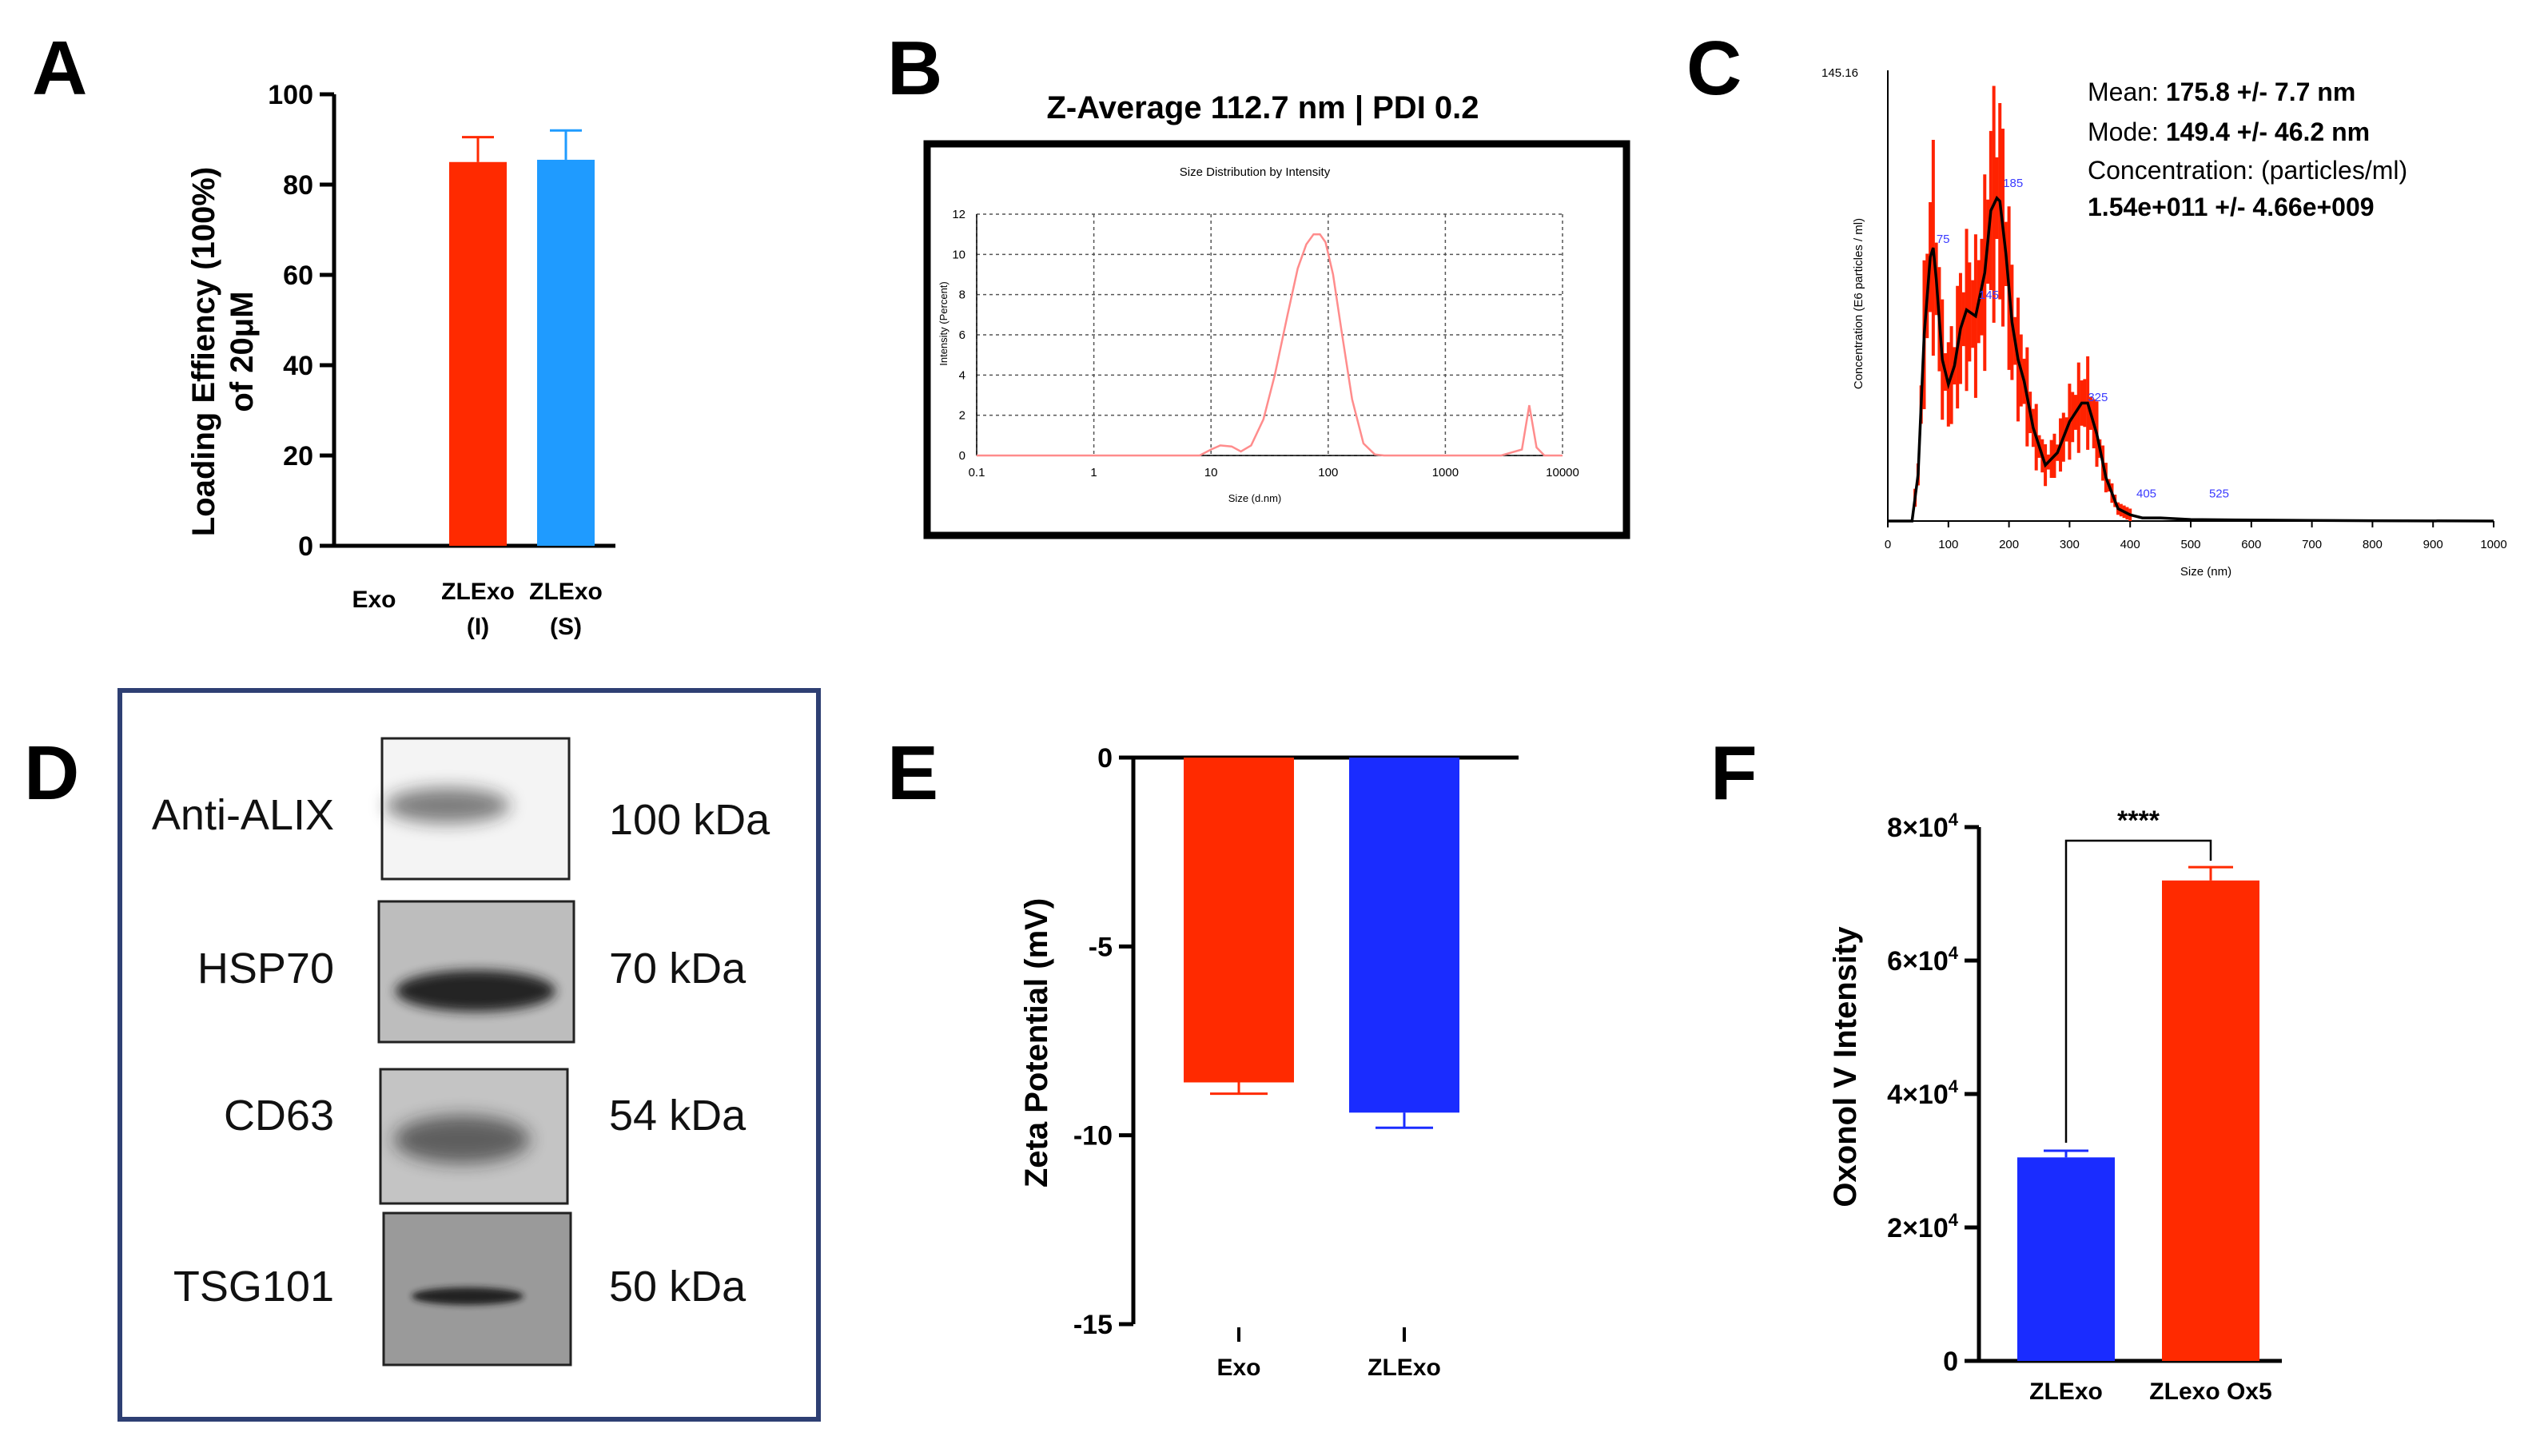 This screenshot has height=1456, width=2540. What do you see at coordinates (2013, 183) in the screenshot?
I see `chart-c-peak-label: 185` at bounding box center [2013, 183].